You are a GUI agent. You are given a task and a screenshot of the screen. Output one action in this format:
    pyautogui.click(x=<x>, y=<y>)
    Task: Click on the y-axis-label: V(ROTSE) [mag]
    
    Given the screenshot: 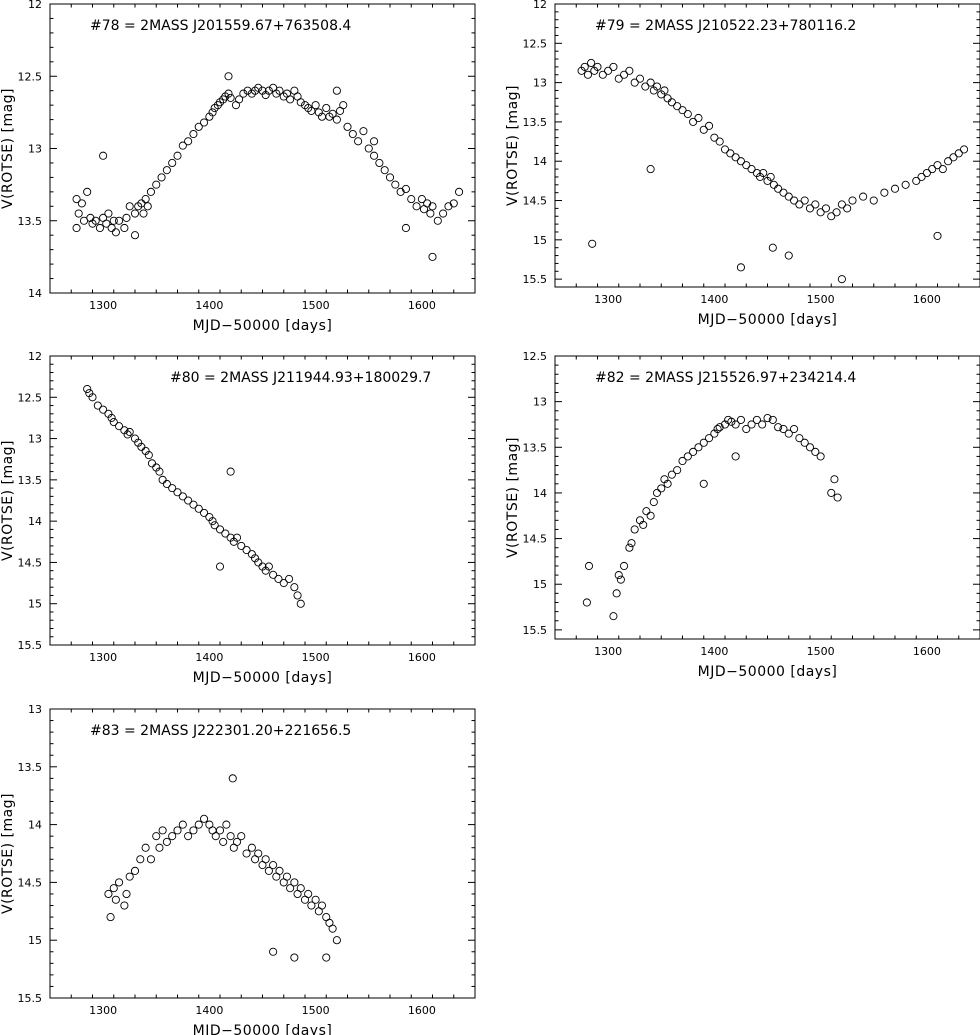 What is the action you would take?
    pyautogui.click(x=8, y=500)
    